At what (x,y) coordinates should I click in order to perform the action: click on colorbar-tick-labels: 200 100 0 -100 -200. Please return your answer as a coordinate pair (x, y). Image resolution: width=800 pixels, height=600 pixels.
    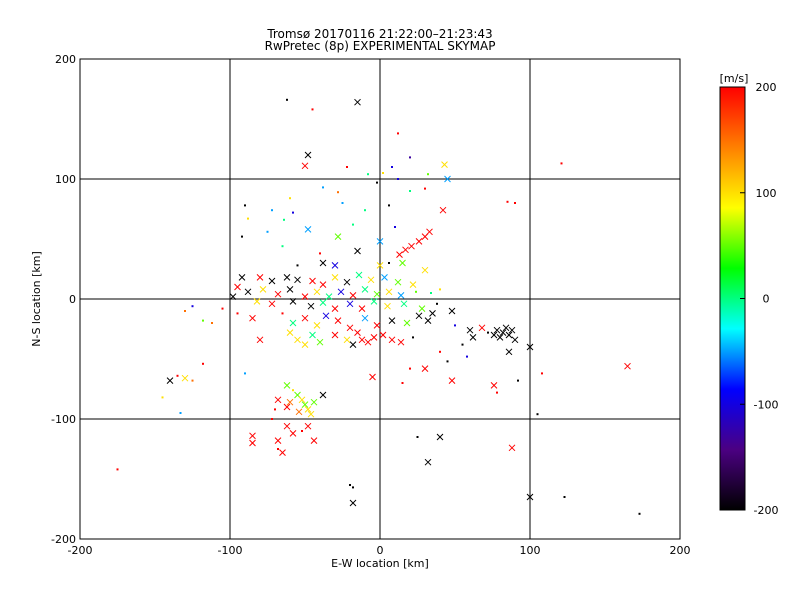
    Looking at the image, I should click on (759, 299).